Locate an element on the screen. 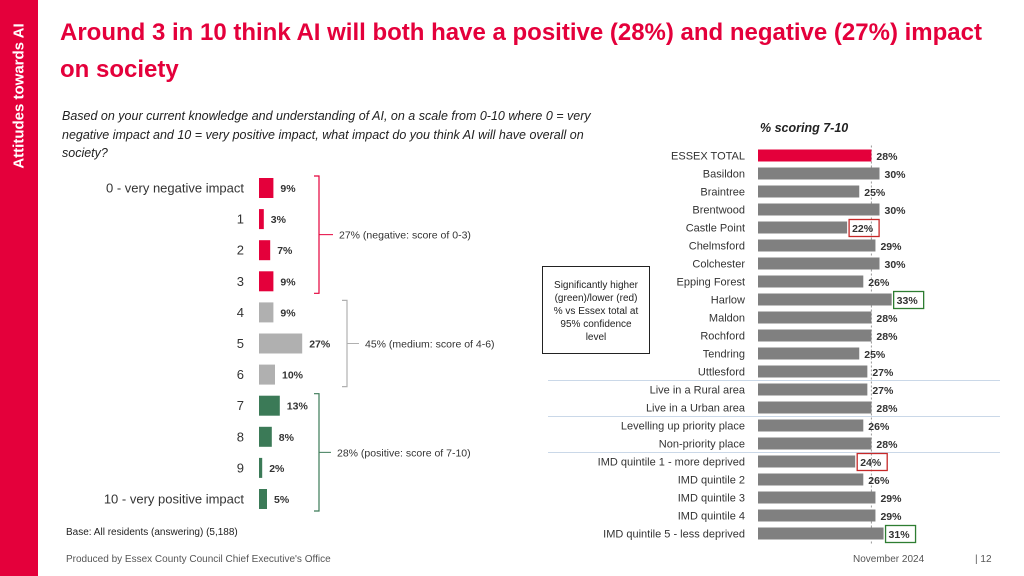 The width and height of the screenshot is (1024, 576). subgroup-label: Harlow is located at coordinates (728, 301).